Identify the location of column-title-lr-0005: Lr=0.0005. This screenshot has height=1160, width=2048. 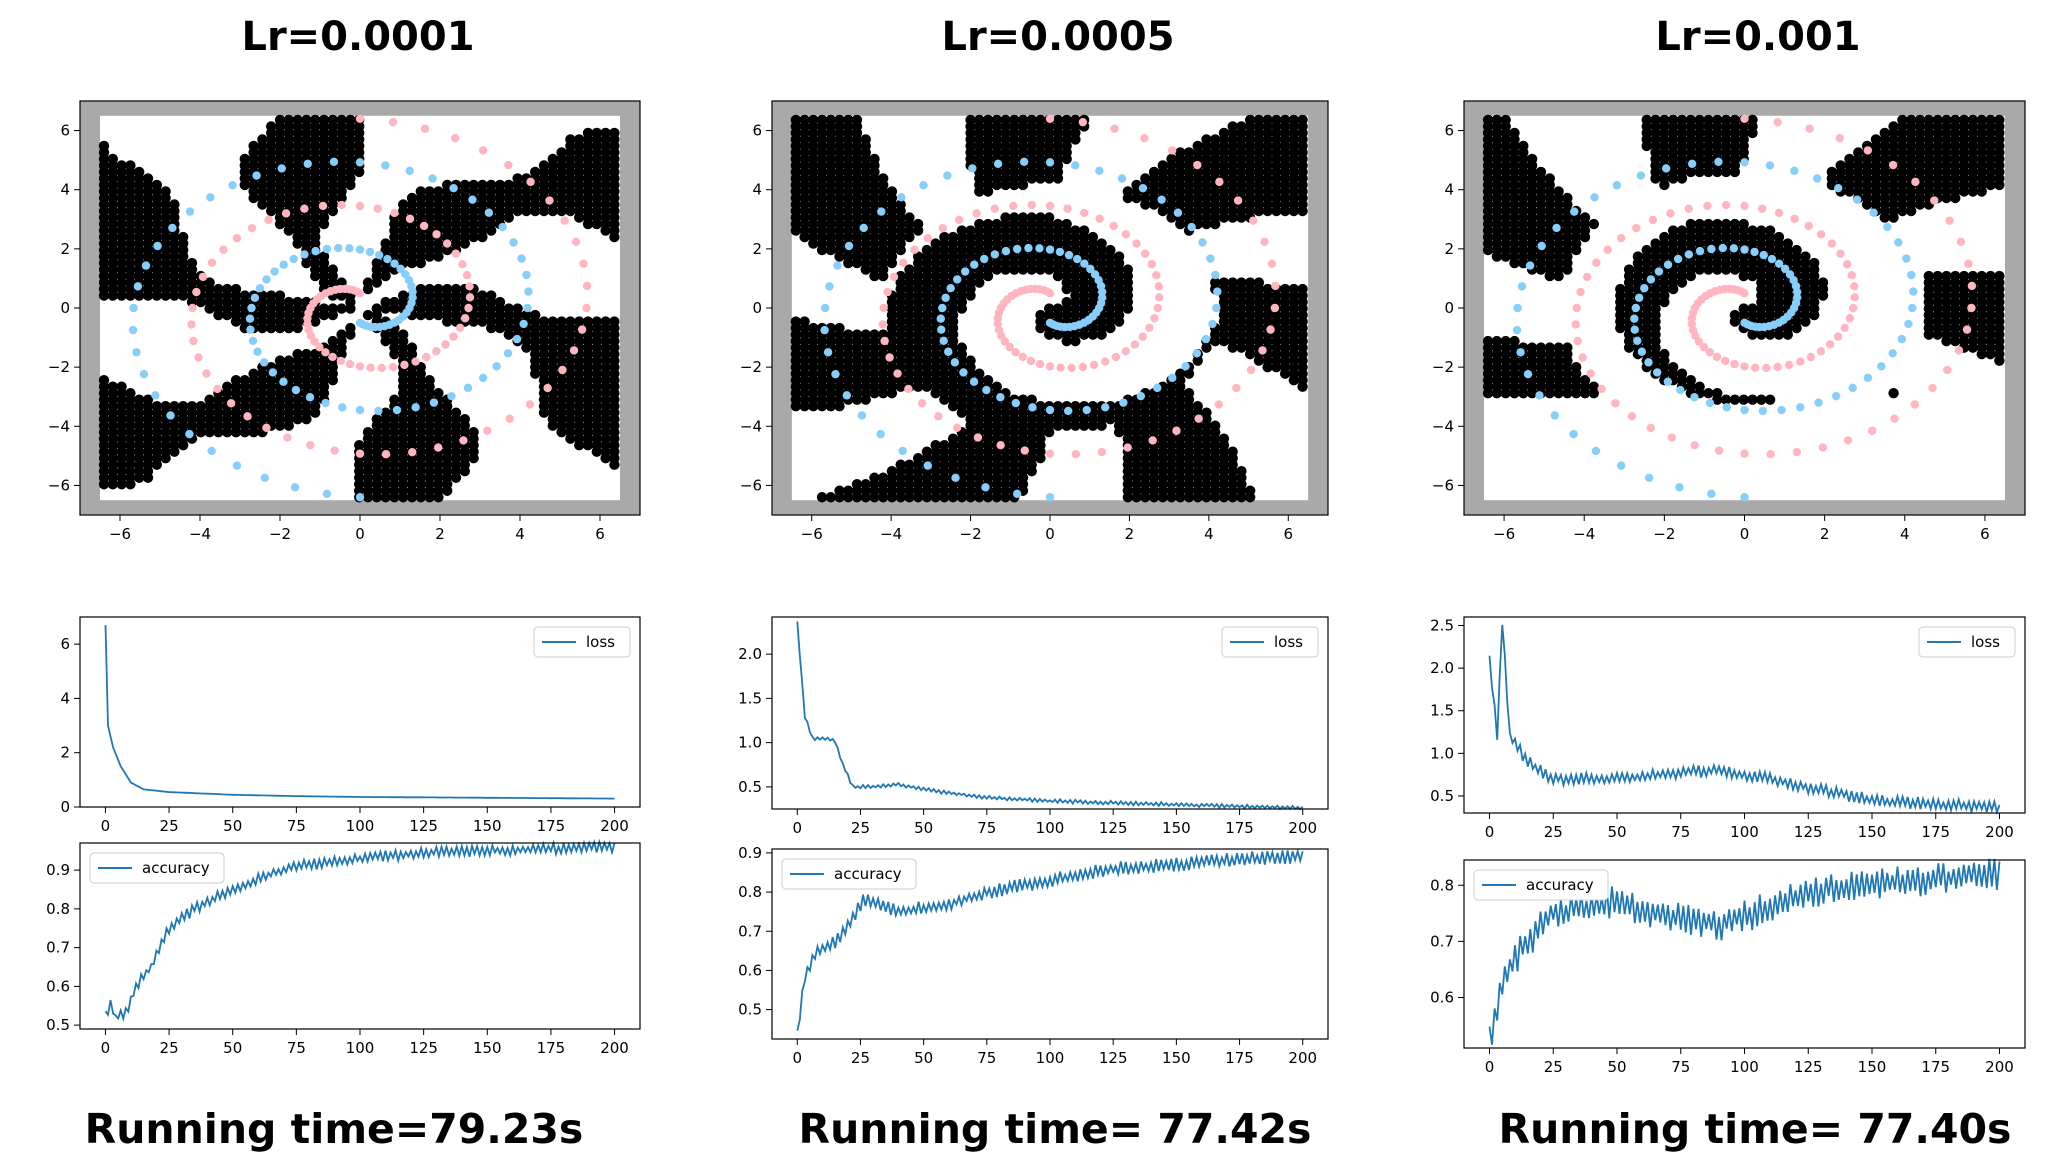
(1058, 37).